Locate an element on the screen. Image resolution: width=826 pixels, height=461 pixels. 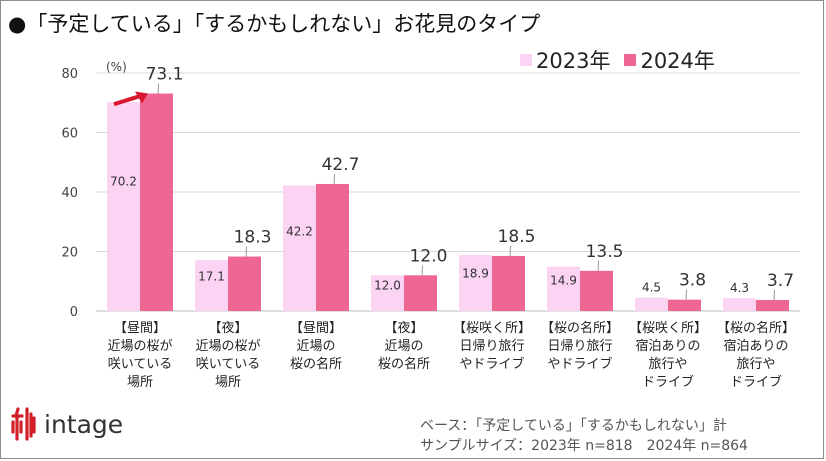
legend-item-2023: 2023年 is located at coordinates (565, 60).